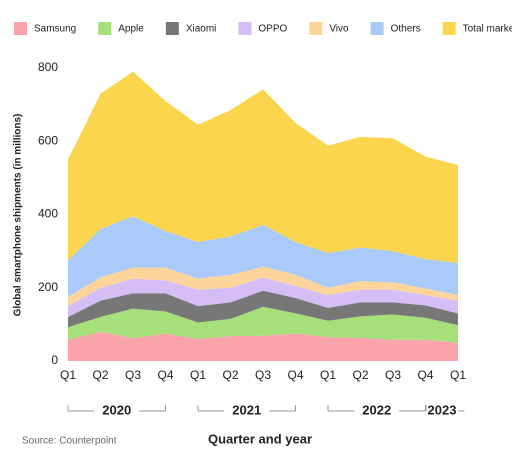  What do you see at coordinates (339, 29) in the screenshot?
I see `legend-label: Vivo` at bounding box center [339, 29].